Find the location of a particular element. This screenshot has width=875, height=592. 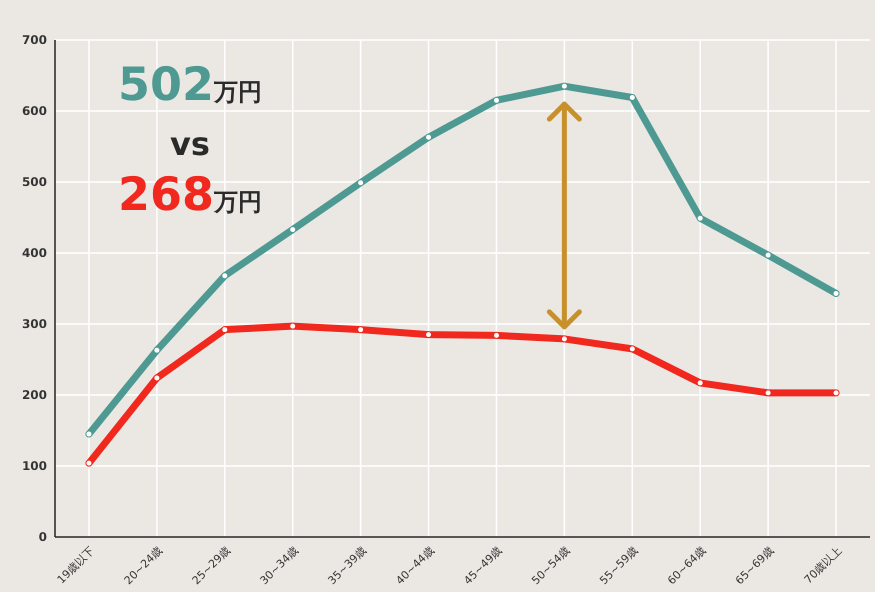

annotation: 502万円 is located at coordinates (190, 84).